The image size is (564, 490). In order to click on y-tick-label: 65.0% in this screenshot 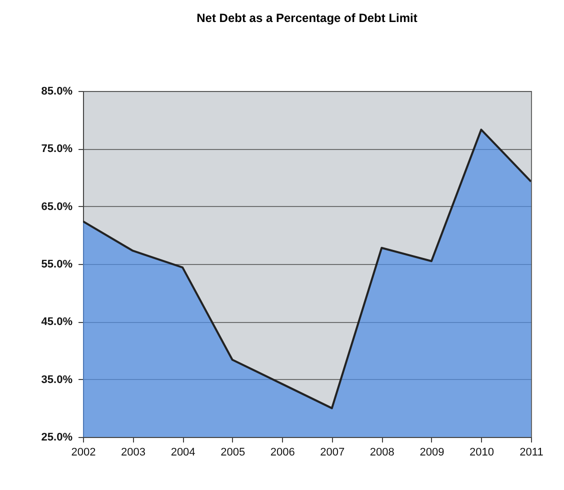, I will do `click(57, 206)`.